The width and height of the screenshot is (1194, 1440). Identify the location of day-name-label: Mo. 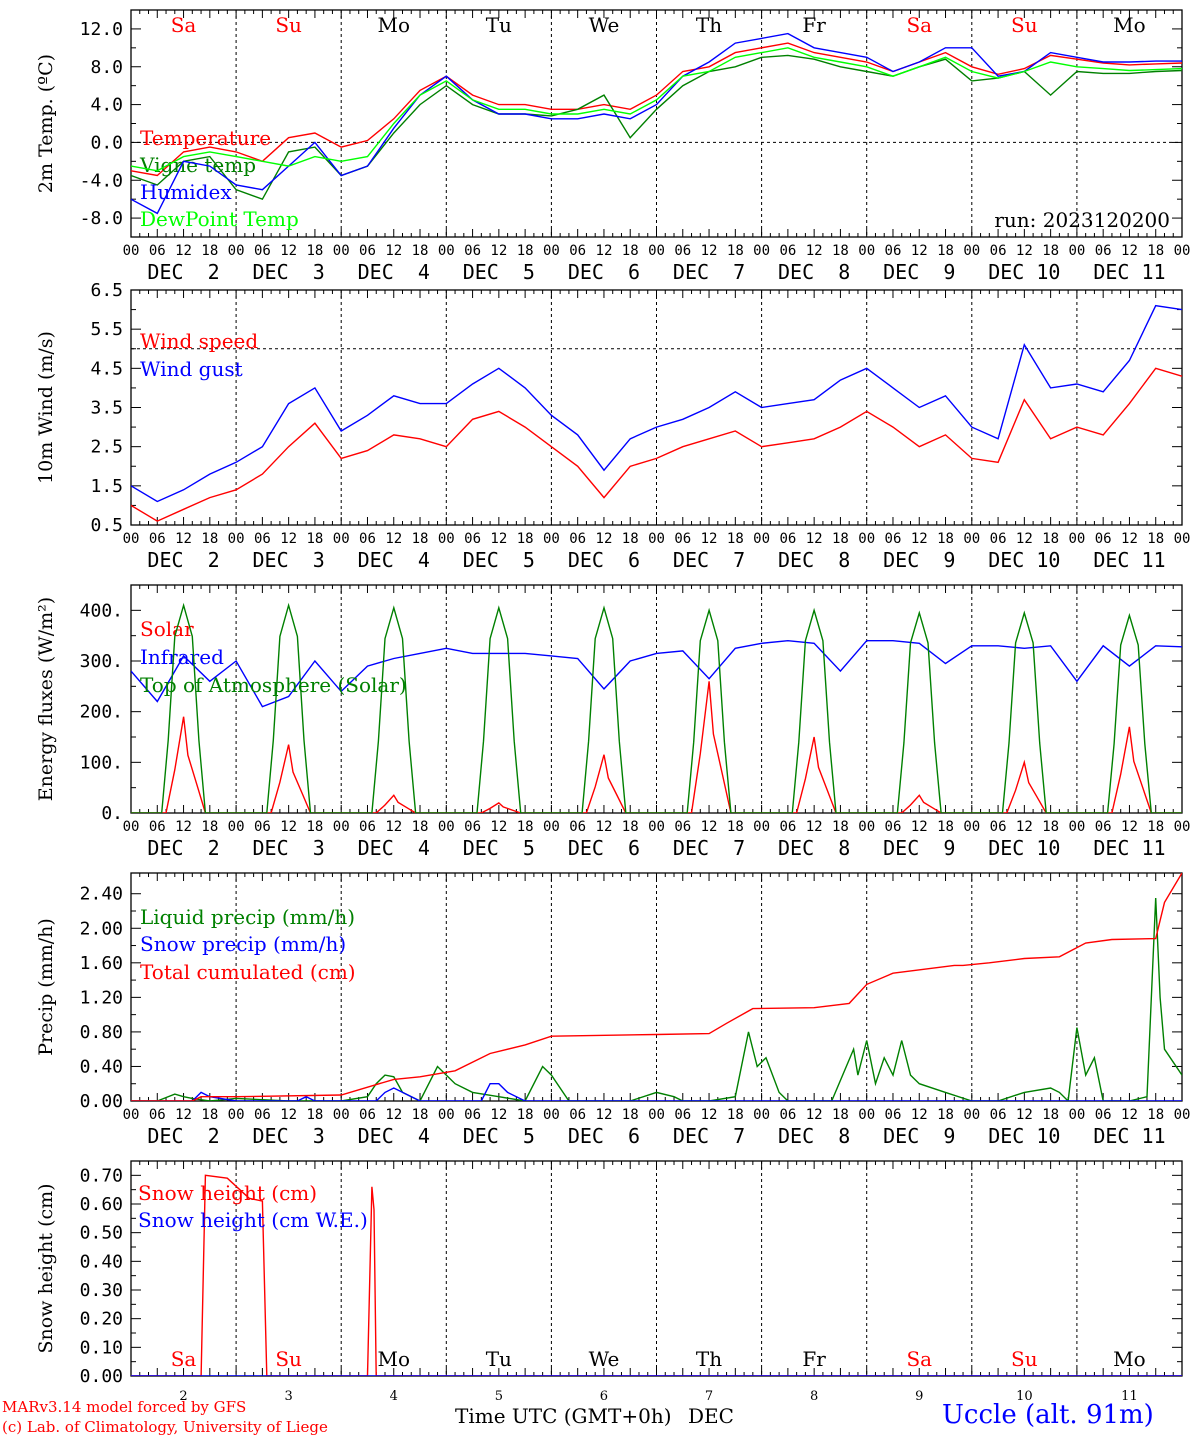
(1129, 1359).